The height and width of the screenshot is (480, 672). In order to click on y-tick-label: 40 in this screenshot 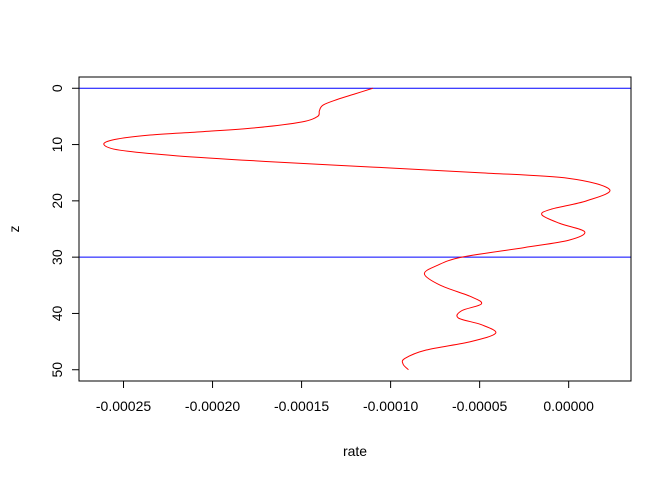, I will do `click(57, 313)`.